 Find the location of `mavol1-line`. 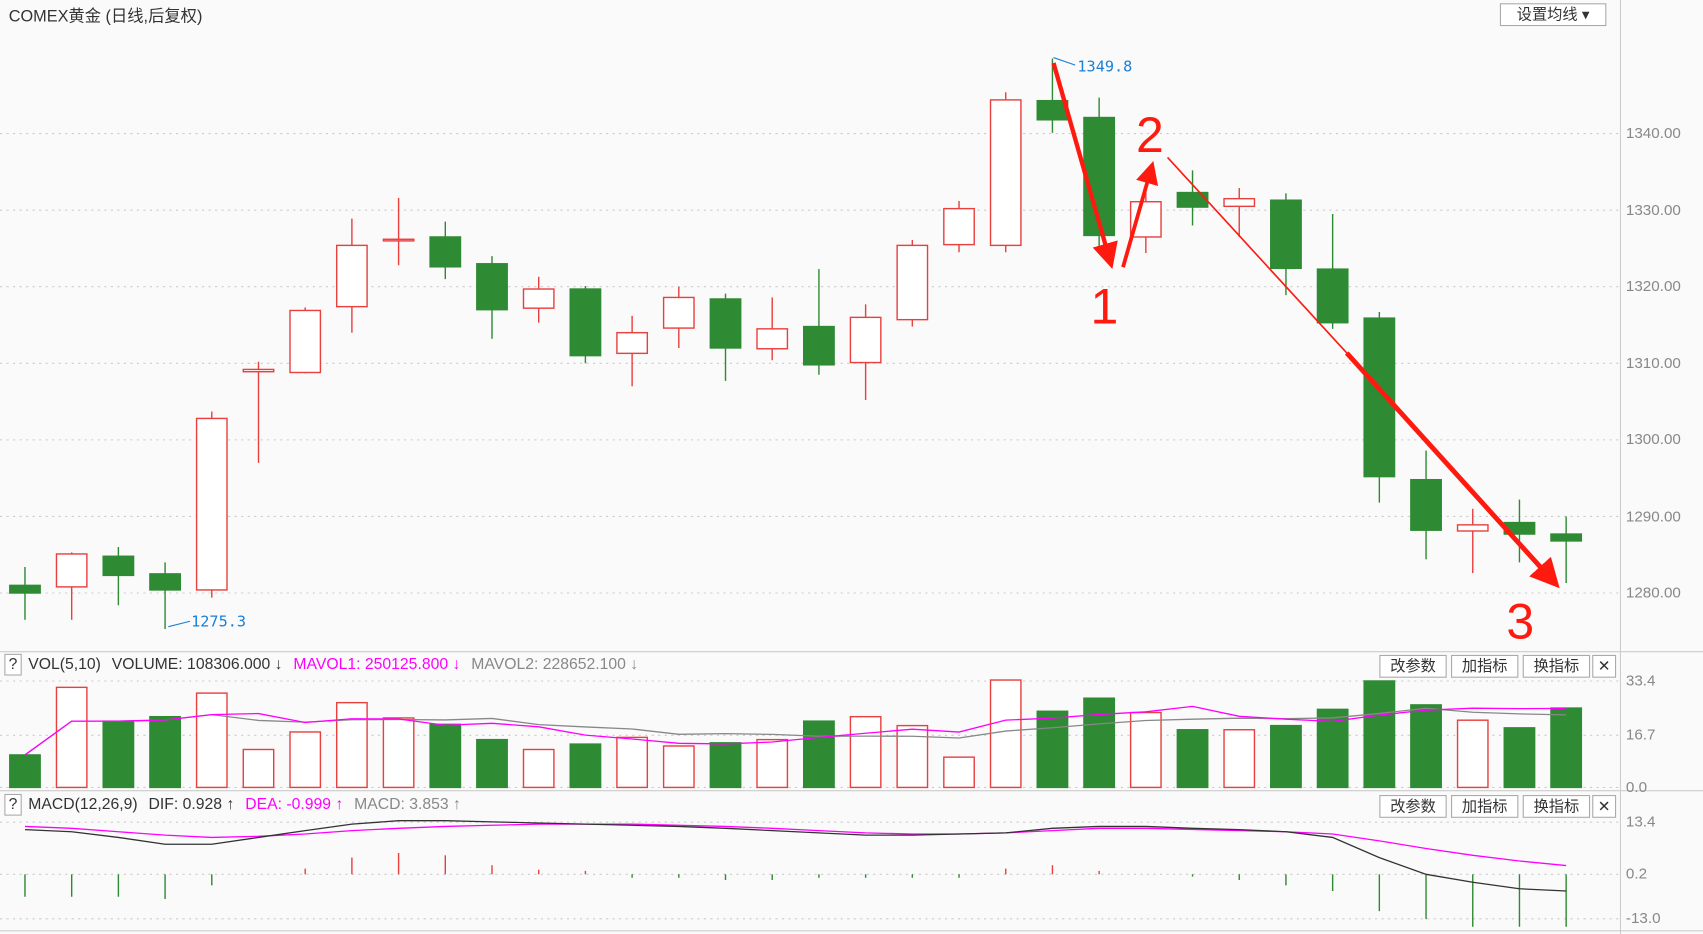

mavol1-line is located at coordinates (795, 730).